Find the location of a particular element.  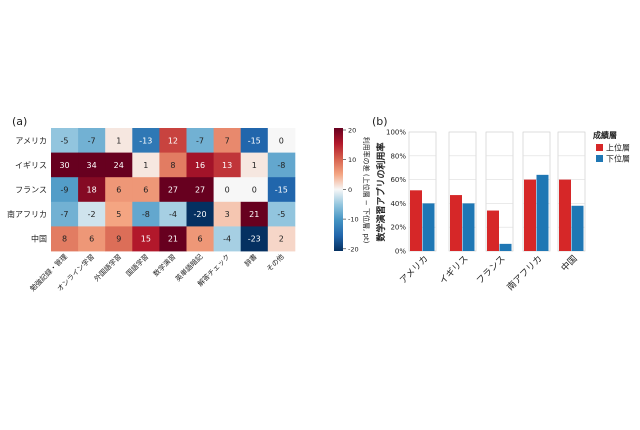

colorbar-label: 利用率の差 (上位層 − 下位層, pt) is located at coordinates (366, 190).